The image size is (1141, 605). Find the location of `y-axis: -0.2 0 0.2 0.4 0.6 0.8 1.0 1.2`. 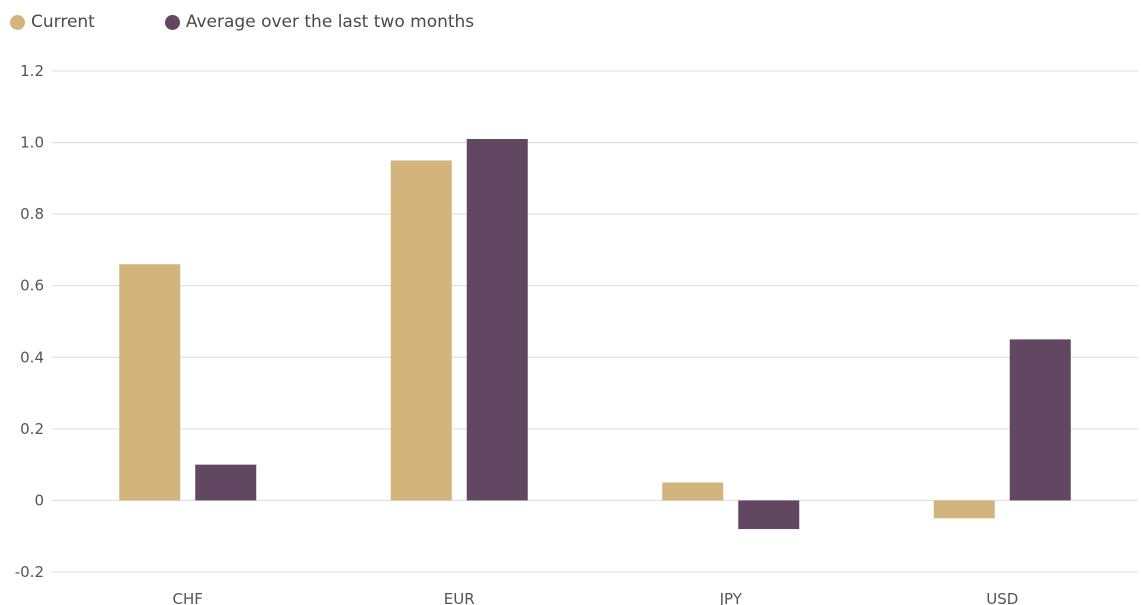

y-axis: -0.2 0 0.2 0.4 0.6 0.8 1.0 1.2 is located at coordinates (29, 321).